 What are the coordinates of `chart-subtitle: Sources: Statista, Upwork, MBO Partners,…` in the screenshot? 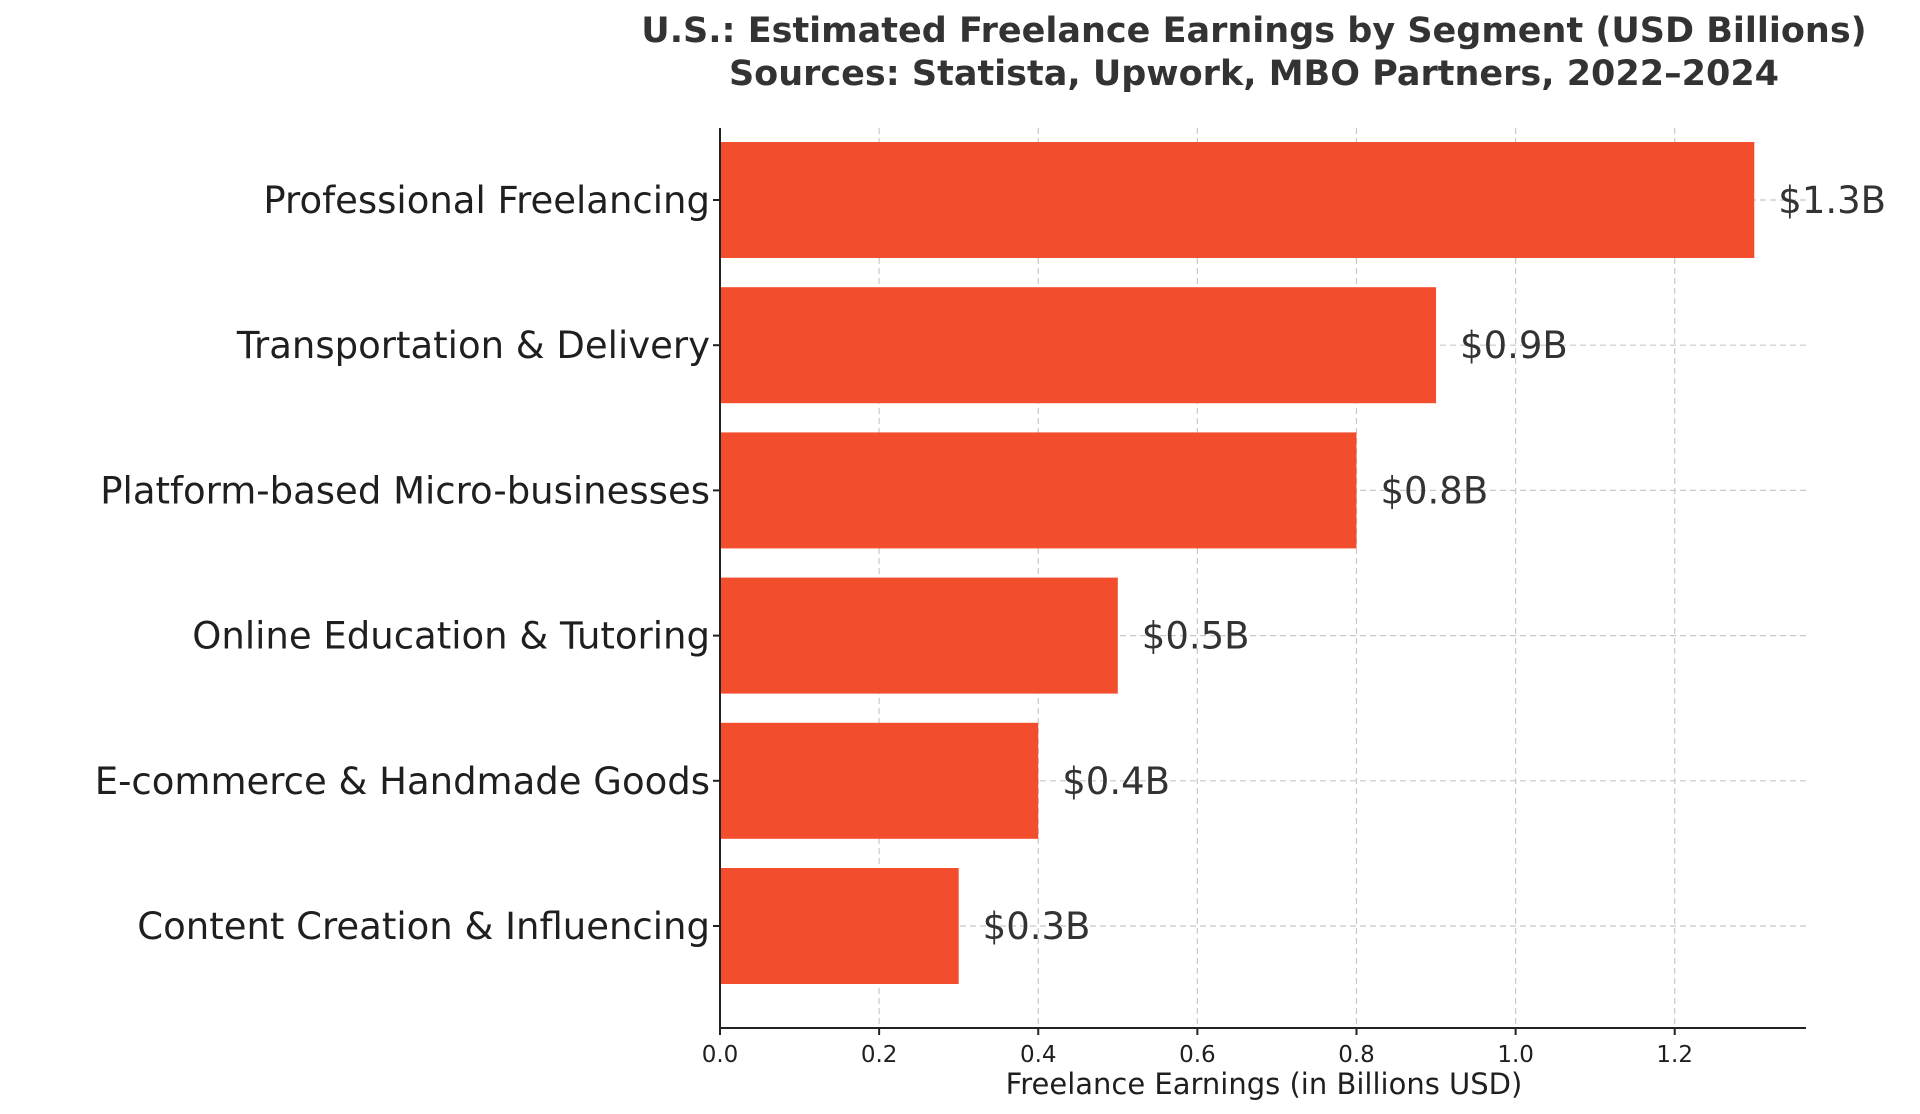 It's located at (1254, 74).